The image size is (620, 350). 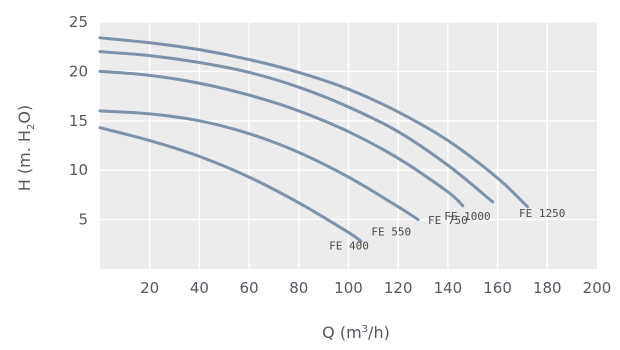 What do you see at coordinates (597, 288) in the screenshot?
I see `x-tick-label: 200` at bounding box center [597, 288].